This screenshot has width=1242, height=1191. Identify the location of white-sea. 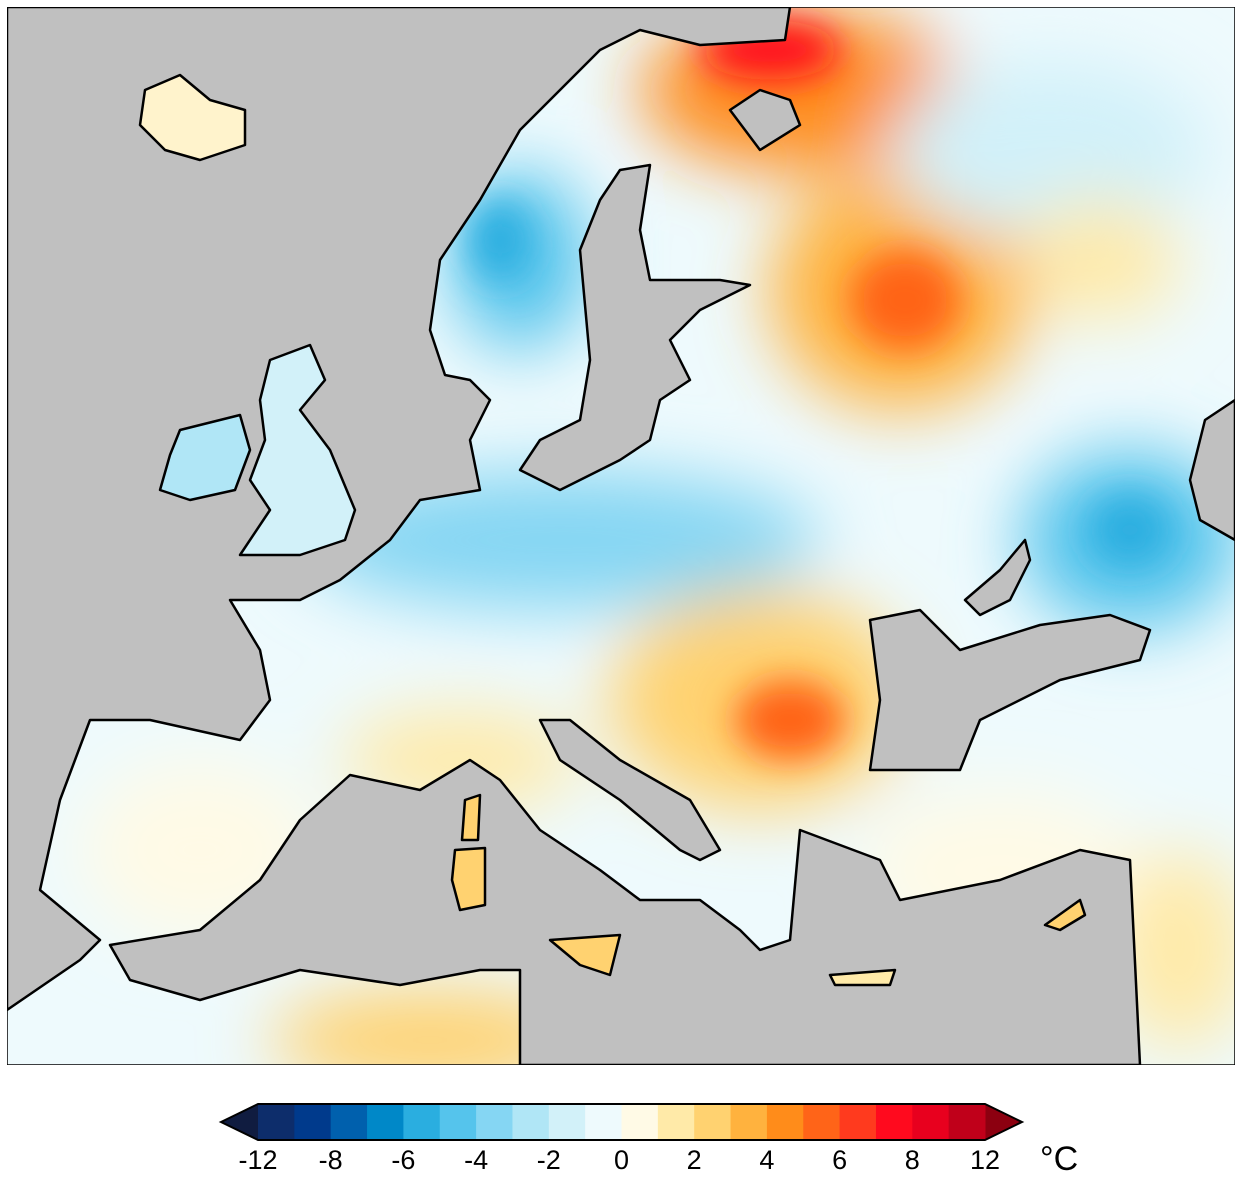
(765, 120).